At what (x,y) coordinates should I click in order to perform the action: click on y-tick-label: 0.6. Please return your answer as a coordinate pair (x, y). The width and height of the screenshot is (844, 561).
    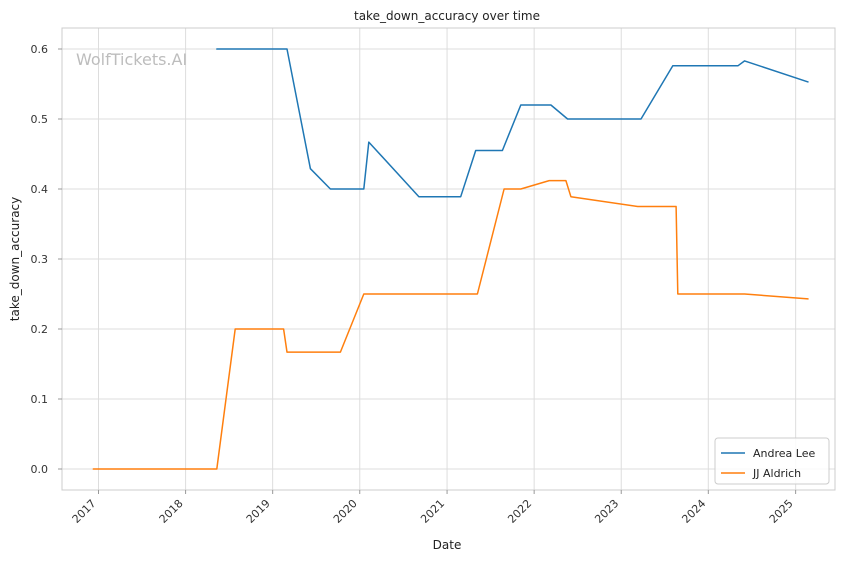
    Looking at the image, I should click on (40, 49).